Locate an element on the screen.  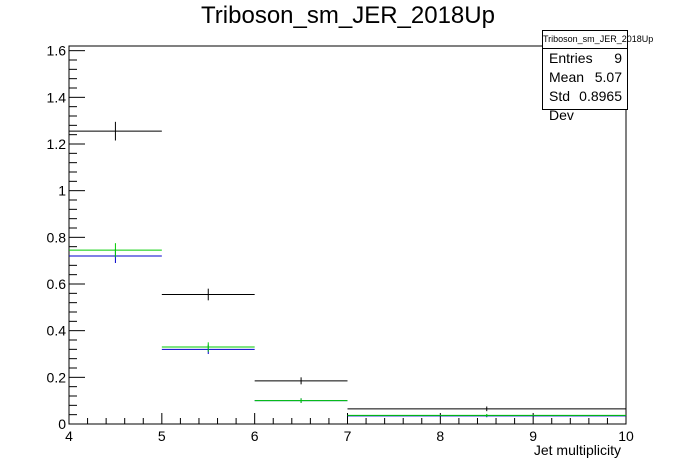
y-tick-label: 1.2 is located at coordinates (57, 144).